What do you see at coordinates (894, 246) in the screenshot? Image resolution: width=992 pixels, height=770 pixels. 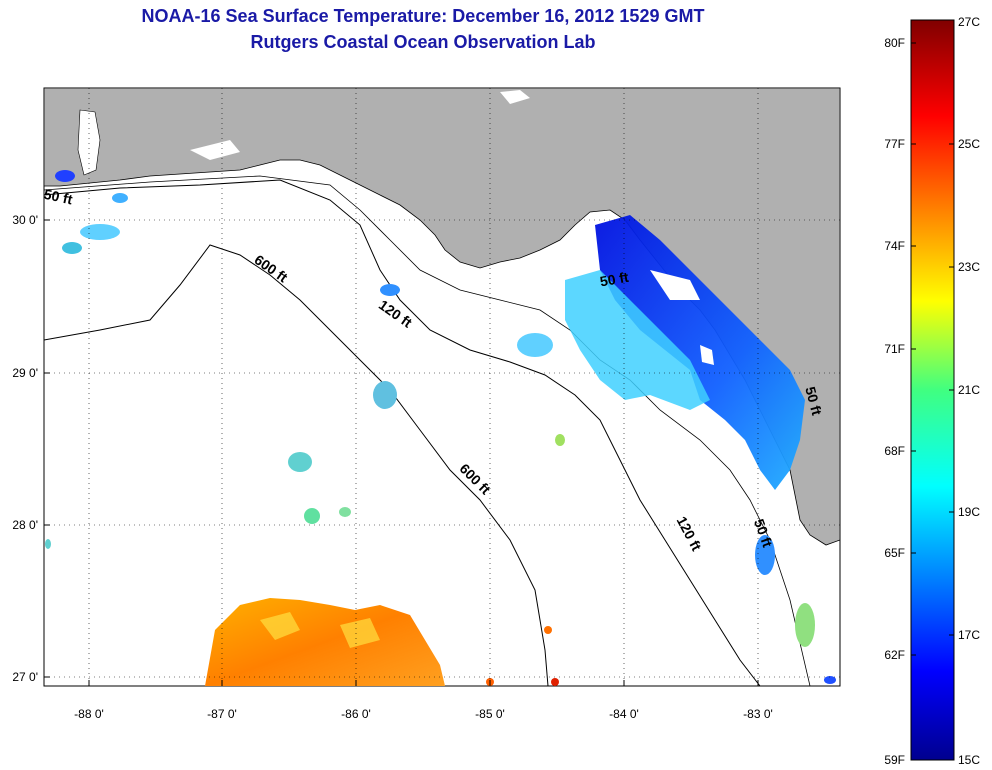 I see `colorbar-f-label: 74F` at bounding box center [894, 246].